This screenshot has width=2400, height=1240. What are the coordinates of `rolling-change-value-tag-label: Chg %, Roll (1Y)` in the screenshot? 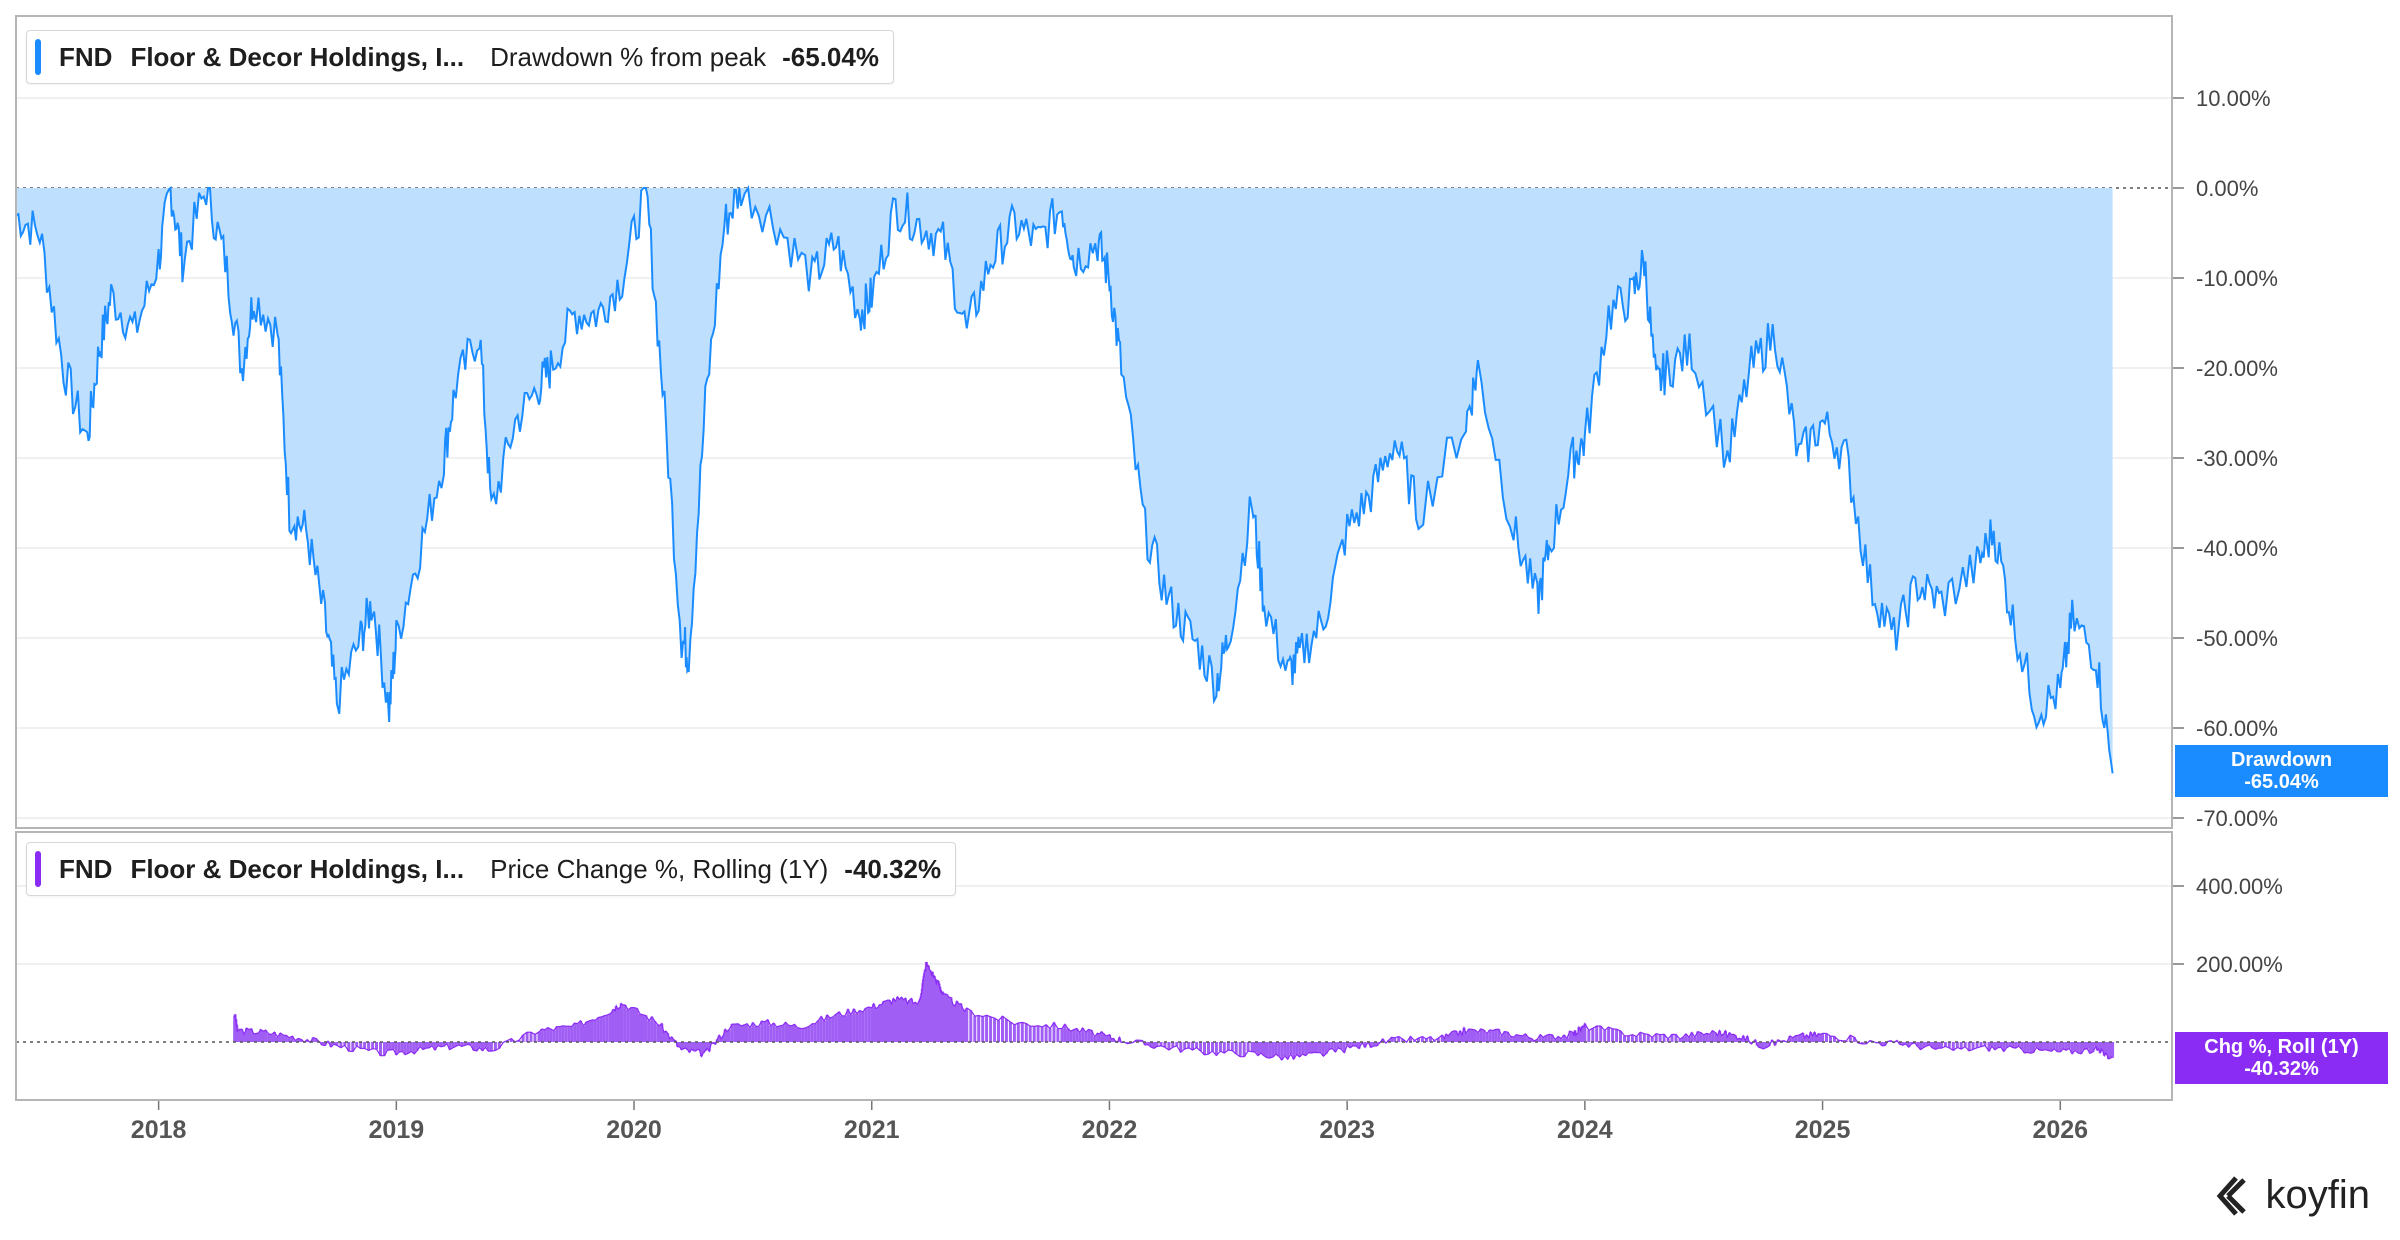 It's located at (2281, 1047).